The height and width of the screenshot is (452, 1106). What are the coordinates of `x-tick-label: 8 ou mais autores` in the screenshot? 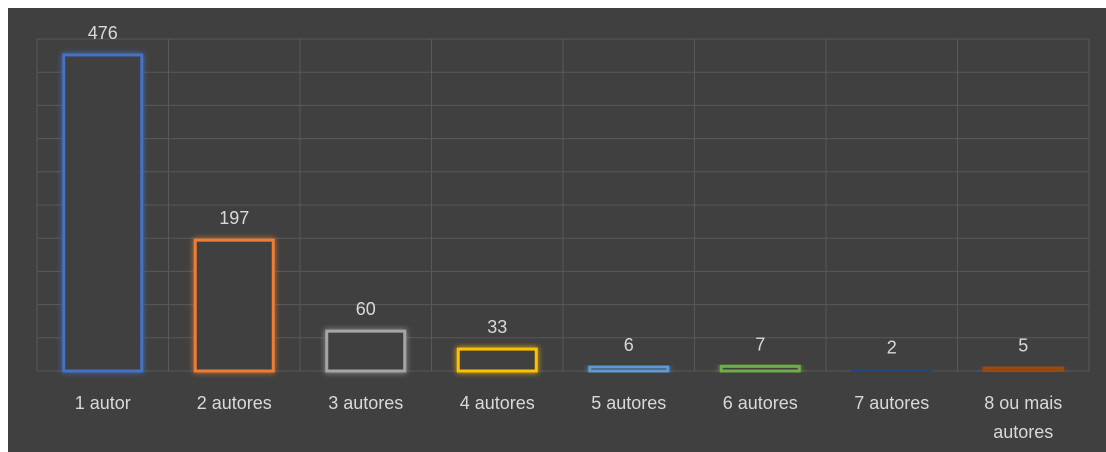 It's located at (1023, 417).